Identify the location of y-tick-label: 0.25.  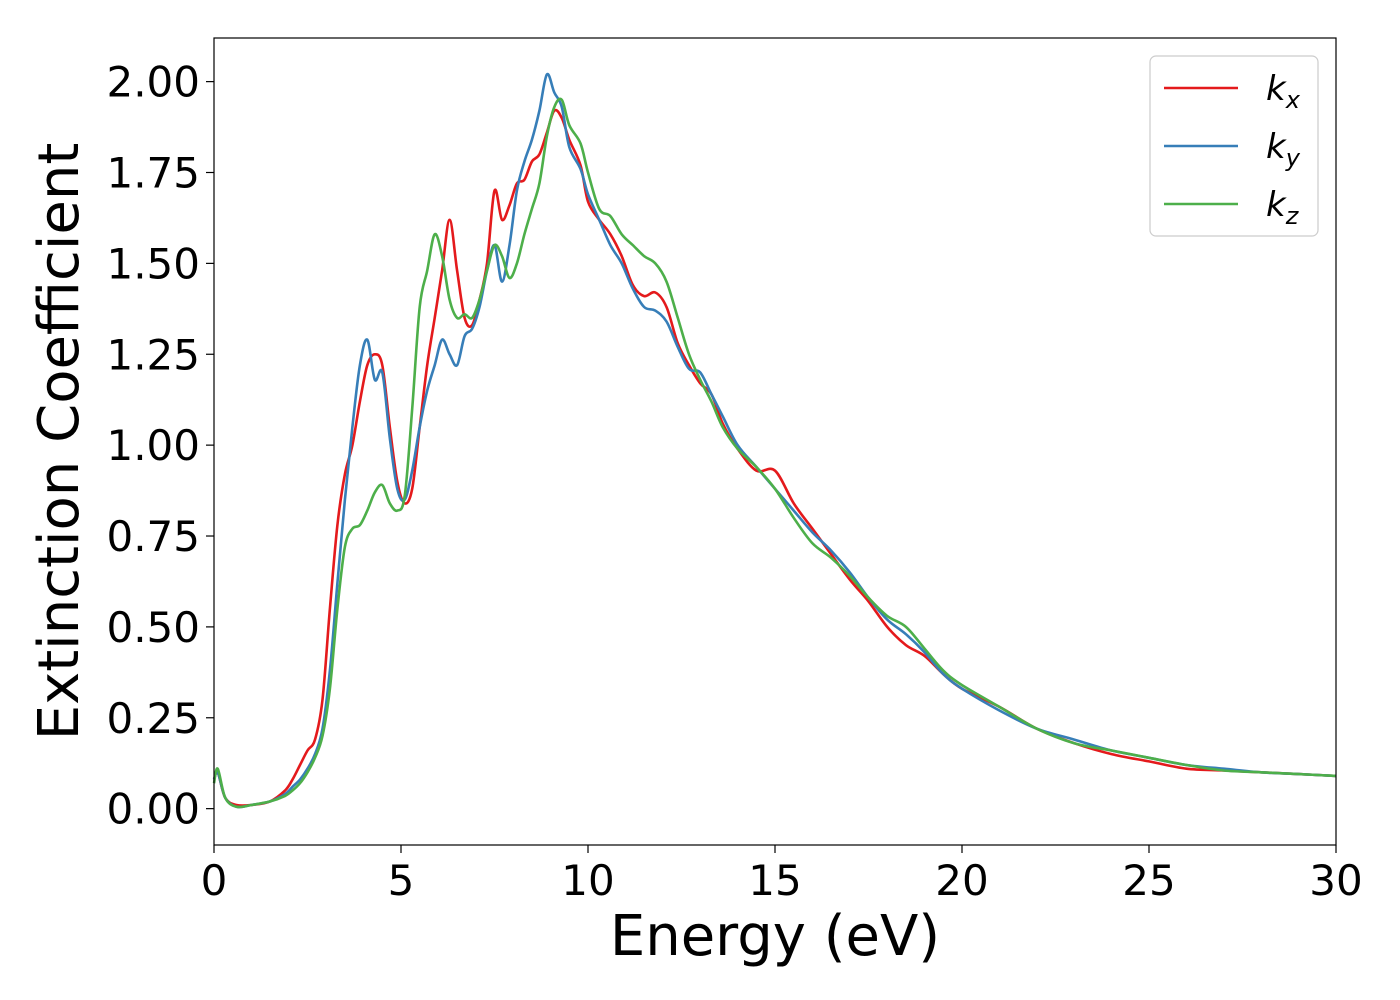
(153, 718).